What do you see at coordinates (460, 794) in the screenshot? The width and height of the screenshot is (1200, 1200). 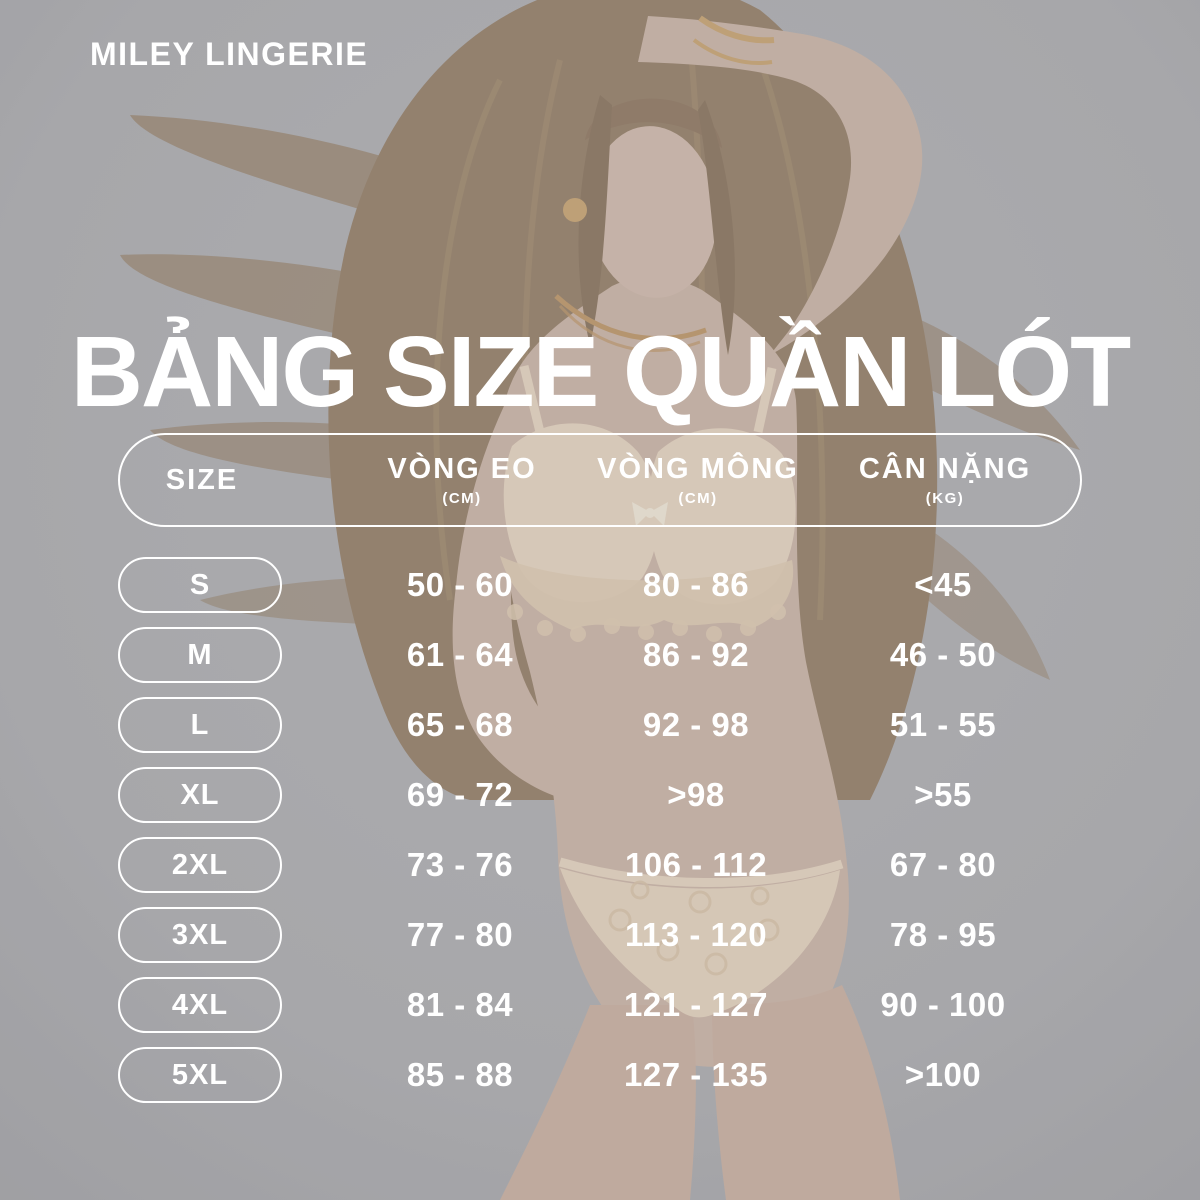 I see `waist-value: 69 - 72` at bounding box center [460, 794].